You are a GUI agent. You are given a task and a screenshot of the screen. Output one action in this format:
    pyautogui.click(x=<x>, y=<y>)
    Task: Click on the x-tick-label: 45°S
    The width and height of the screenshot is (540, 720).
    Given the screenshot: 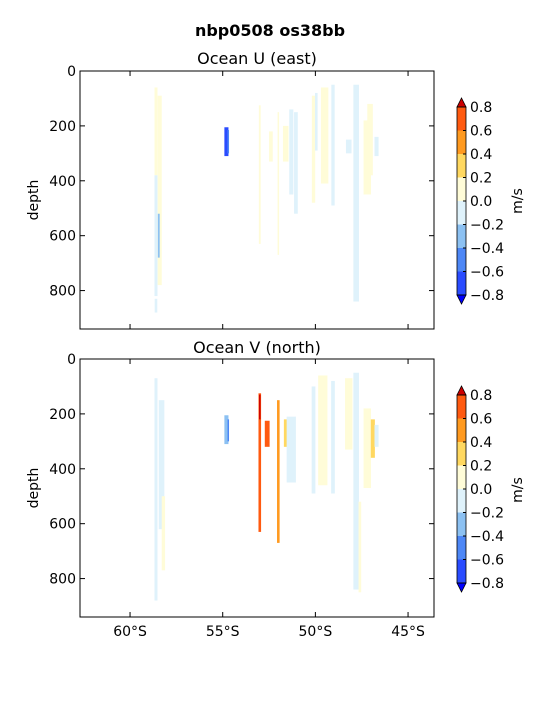 What is the action you would take?
    pyautogui.click(x=408, y=632)
    